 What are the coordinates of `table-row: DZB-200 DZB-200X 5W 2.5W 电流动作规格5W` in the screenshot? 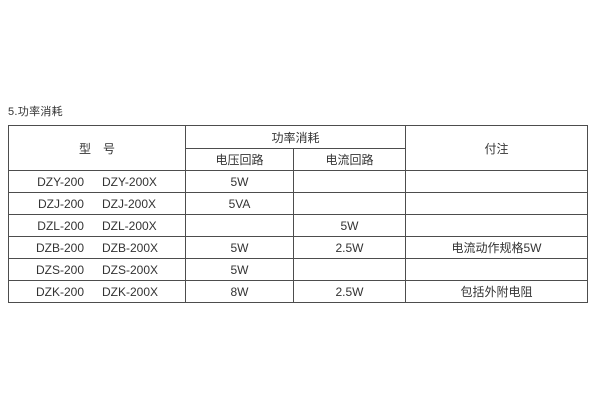 It's located at (298, 247).